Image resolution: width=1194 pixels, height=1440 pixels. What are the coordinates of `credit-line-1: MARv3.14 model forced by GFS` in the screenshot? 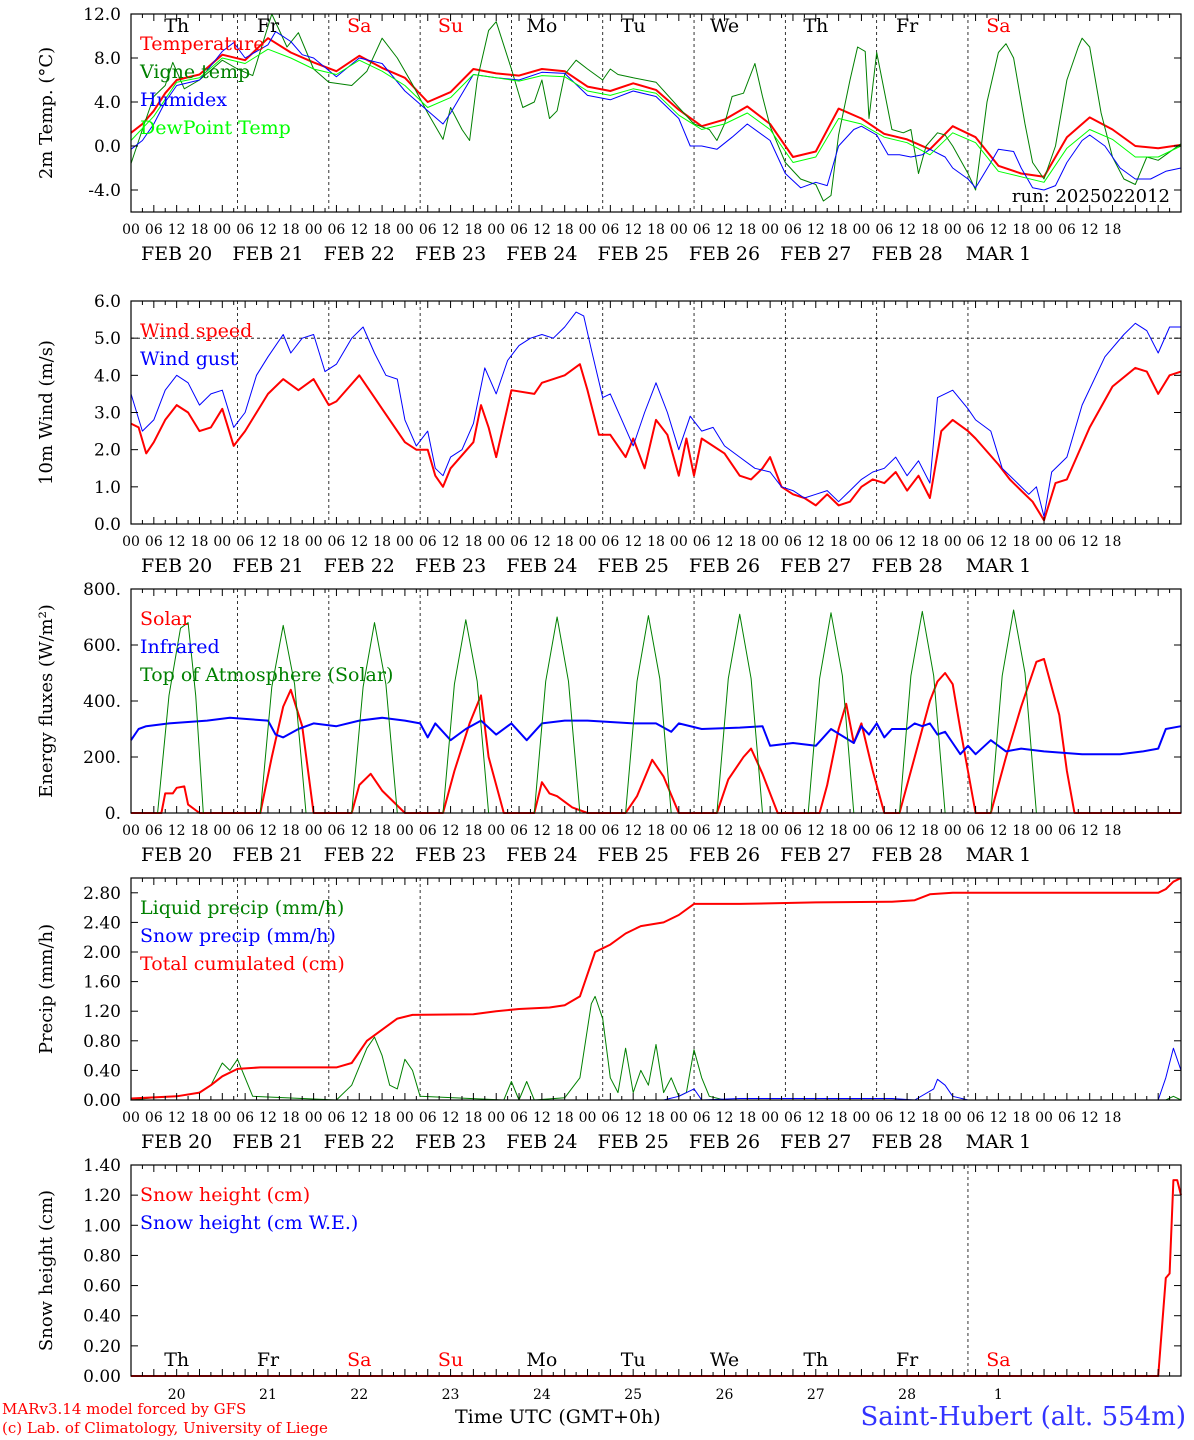 It's located at (124, 1409).